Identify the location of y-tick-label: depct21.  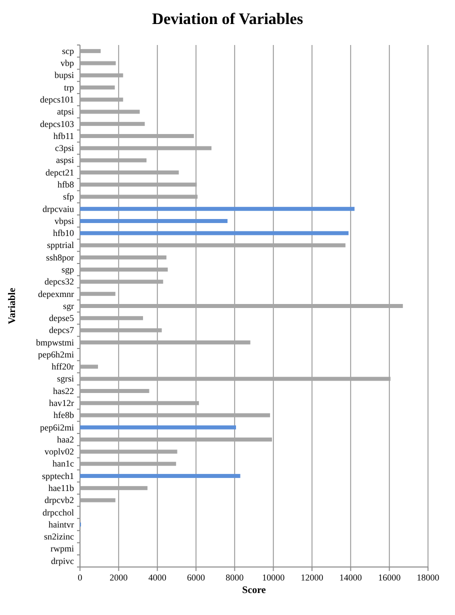
(60, 172).